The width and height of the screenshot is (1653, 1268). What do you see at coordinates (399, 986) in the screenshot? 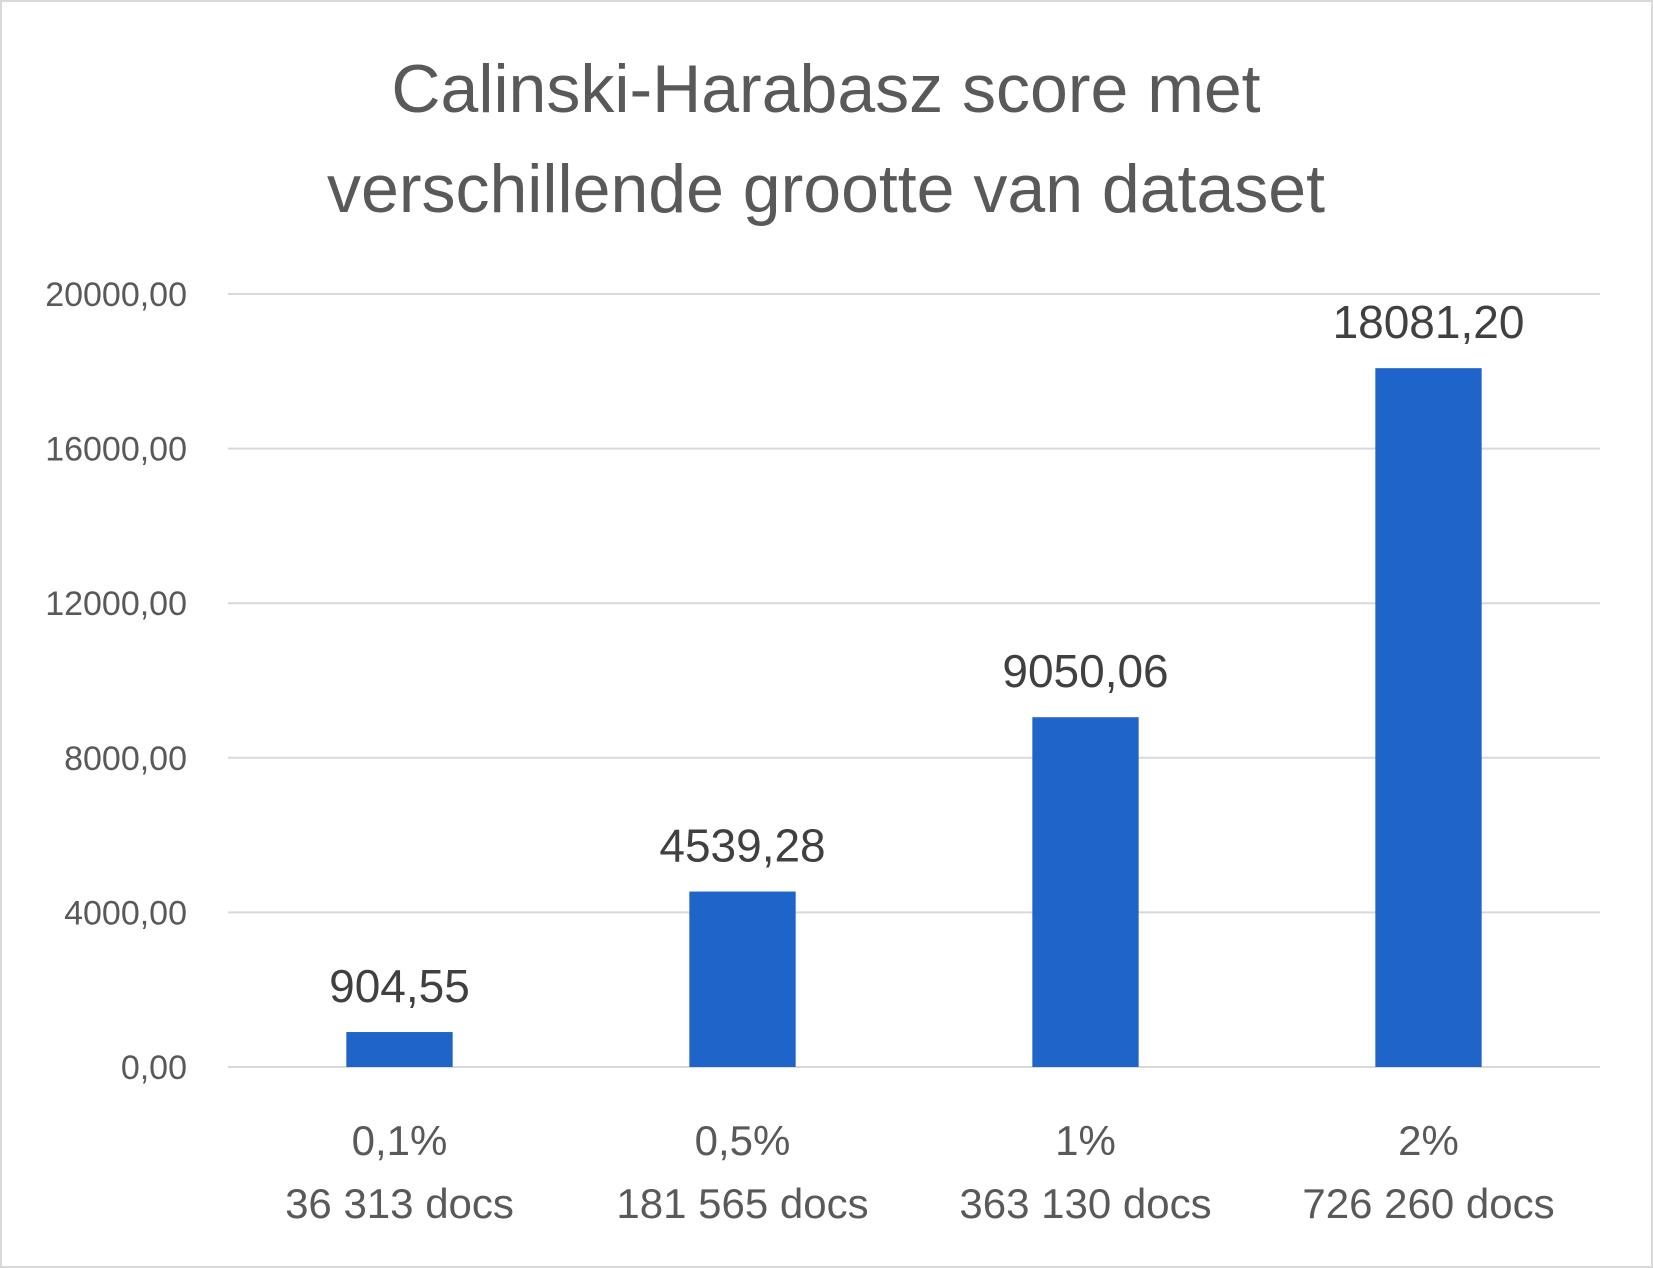
I see `data-label: 904,55` at bounding box center [399, 986].